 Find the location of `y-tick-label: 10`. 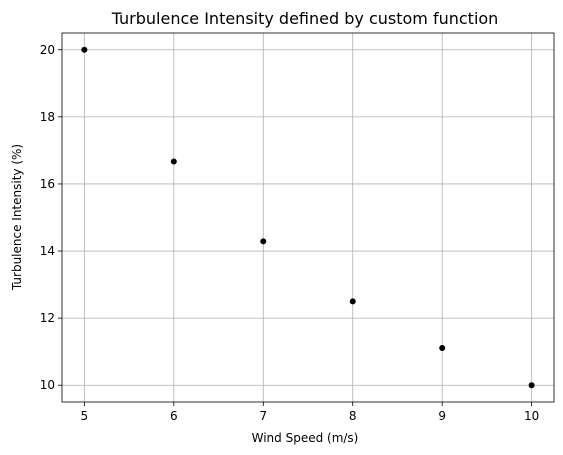

y-tick-label: 10 is located at coordinates (47, 385).